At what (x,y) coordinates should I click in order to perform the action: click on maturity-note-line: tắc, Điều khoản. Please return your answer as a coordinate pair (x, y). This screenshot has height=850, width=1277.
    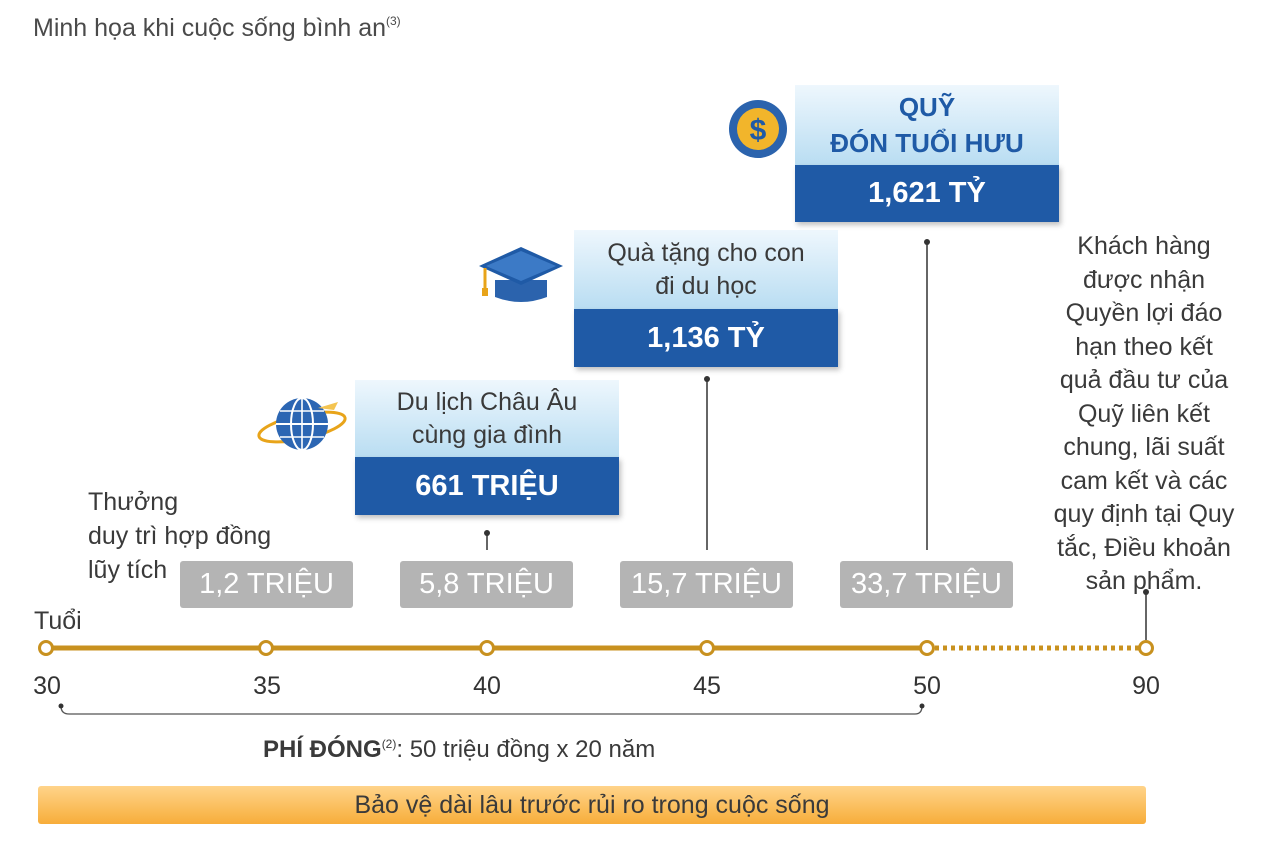
    Looking at the image, I should click on (1144, 547).